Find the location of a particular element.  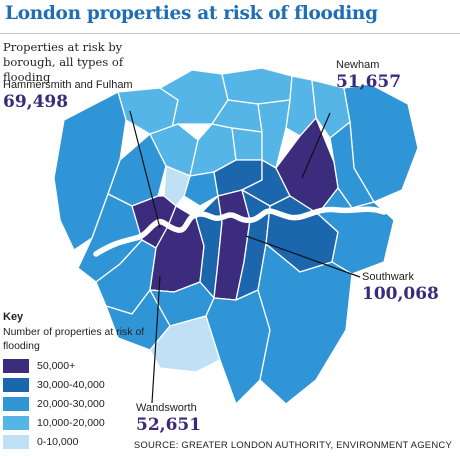

callout-hammersmith-name: Hammersmith and Fulham is located at coordinates (68, 85).